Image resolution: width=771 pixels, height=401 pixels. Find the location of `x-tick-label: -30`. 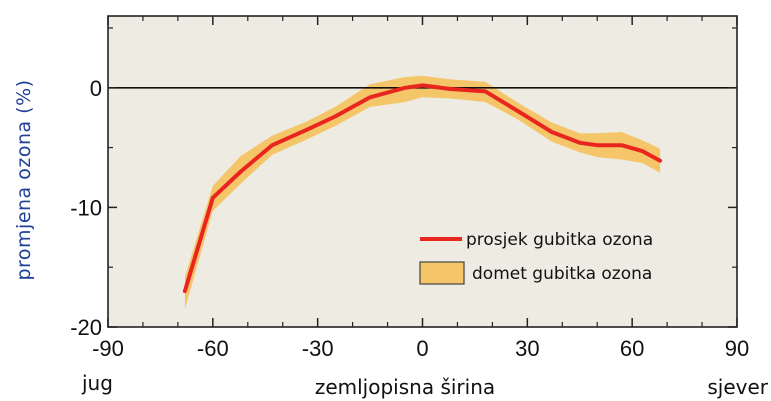

x-tick-label: -30 is located at coordinates (318, 348).